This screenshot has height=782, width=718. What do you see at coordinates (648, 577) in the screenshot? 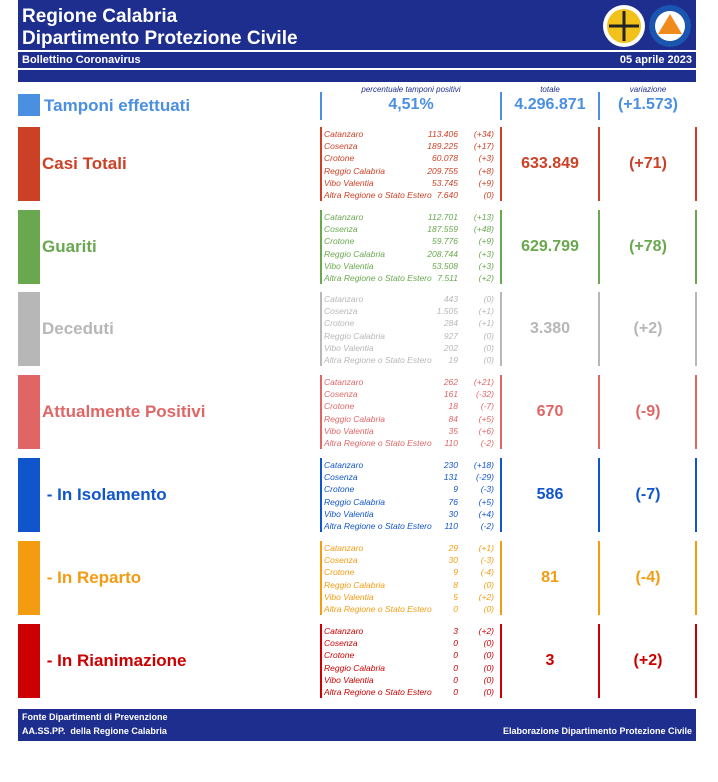
I see `variation: (-4)` at bounding box center [648, 577].